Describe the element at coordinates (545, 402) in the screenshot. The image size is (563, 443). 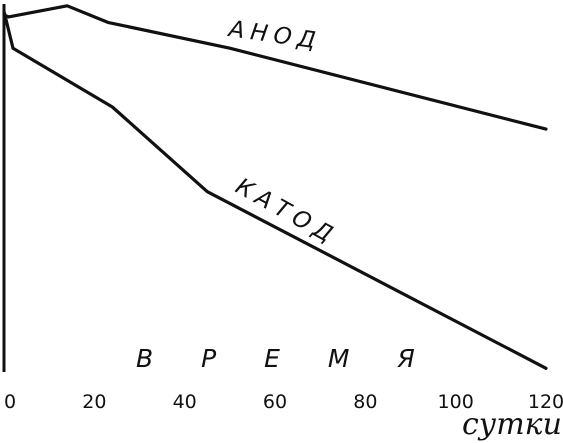
I see `x-tick-label: 120` at that location.